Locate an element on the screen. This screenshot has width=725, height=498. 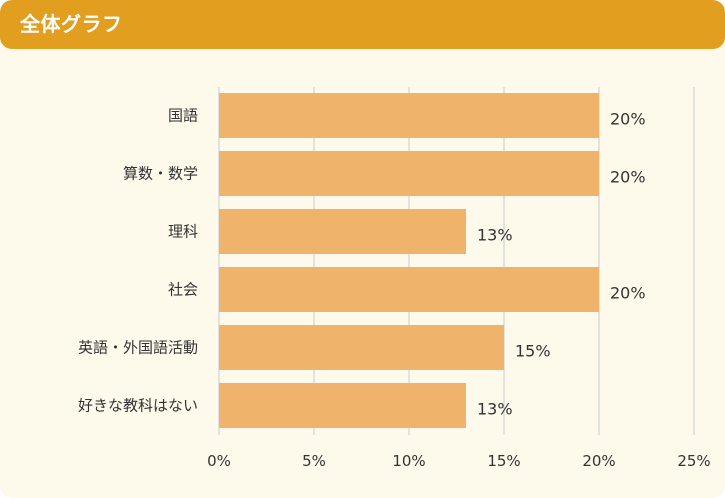
chart-title: 全体グラフ is located at coordinates (71, 24).